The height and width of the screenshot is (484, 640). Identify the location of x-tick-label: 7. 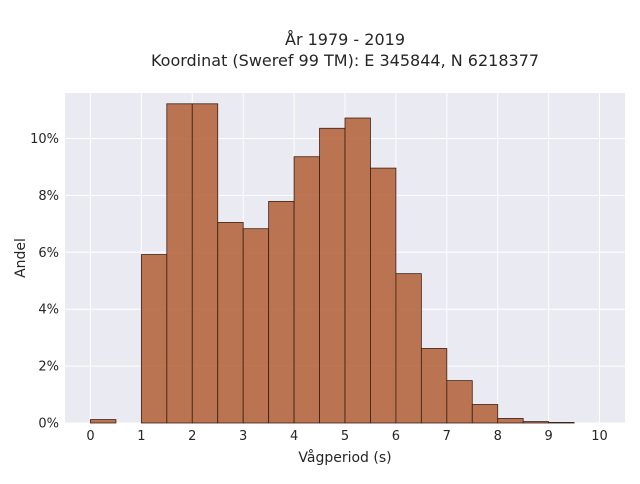
(447, 436).